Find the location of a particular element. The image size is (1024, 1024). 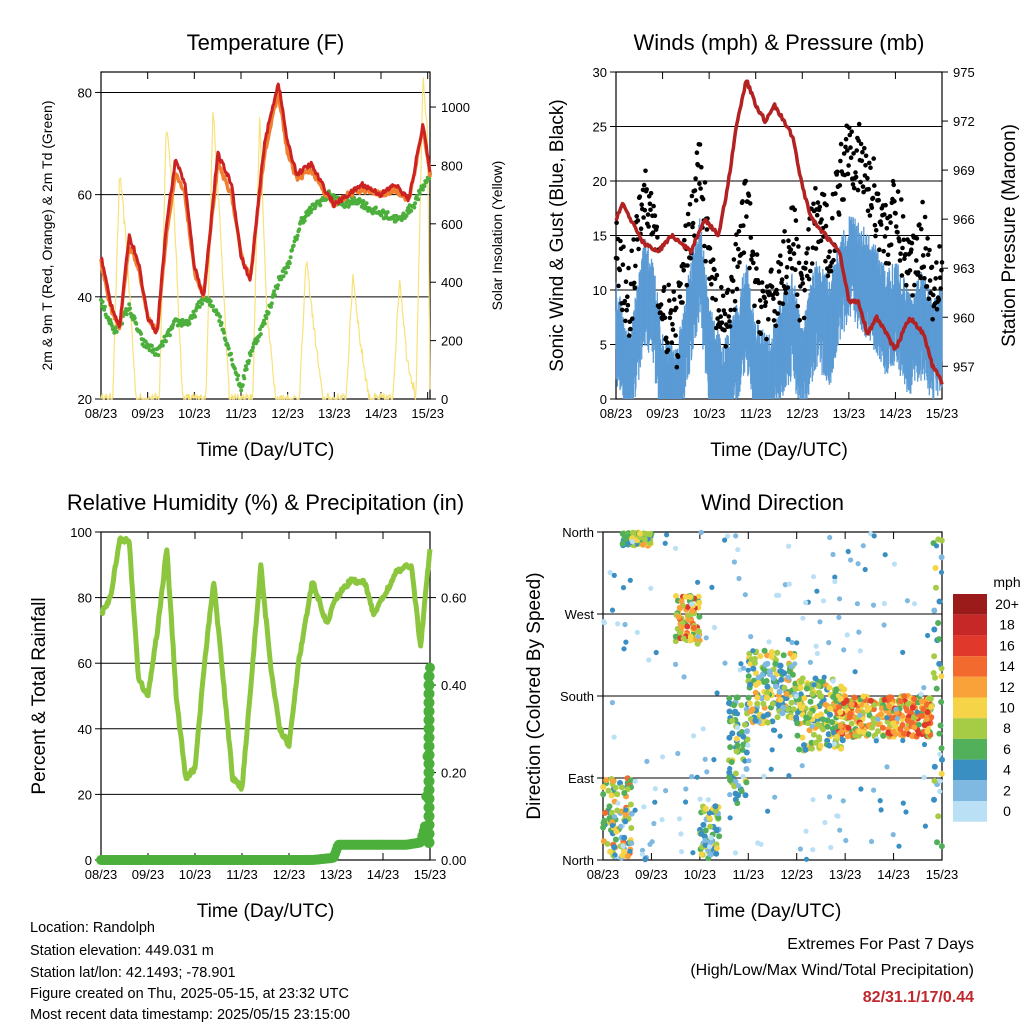

temp-xtick-label: 13/23 is located at coordinates (334, 413).